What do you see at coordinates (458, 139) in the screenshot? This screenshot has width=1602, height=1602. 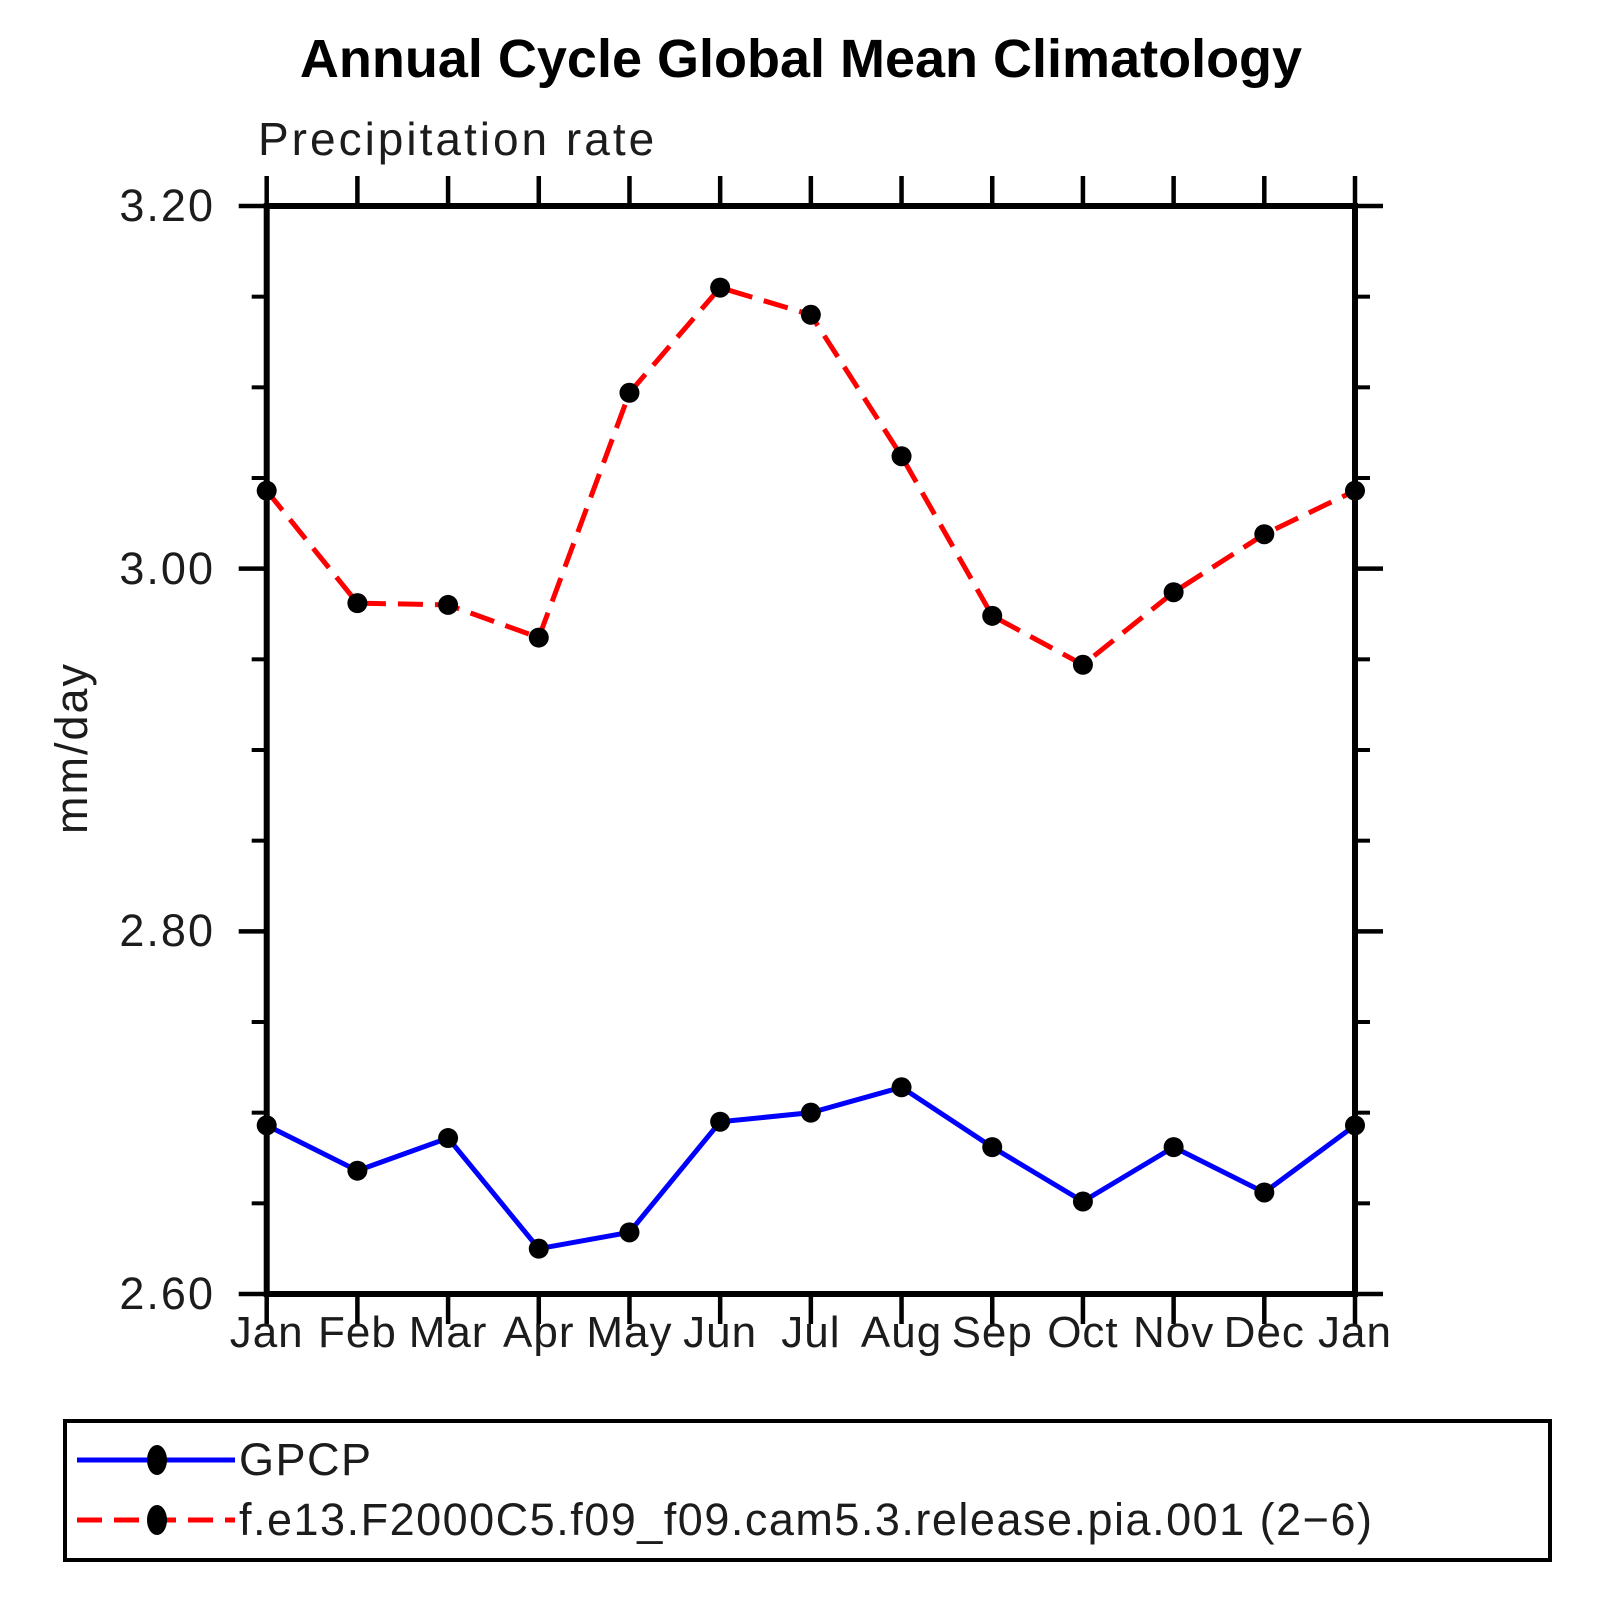 I see `chart-subtitle: Precipitation rate` at bounding box center [458, 139].